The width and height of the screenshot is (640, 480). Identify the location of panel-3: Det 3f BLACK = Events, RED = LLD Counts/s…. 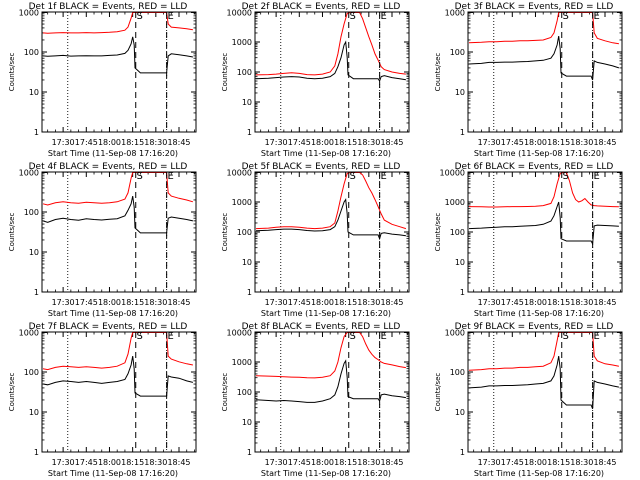
(528, 80).